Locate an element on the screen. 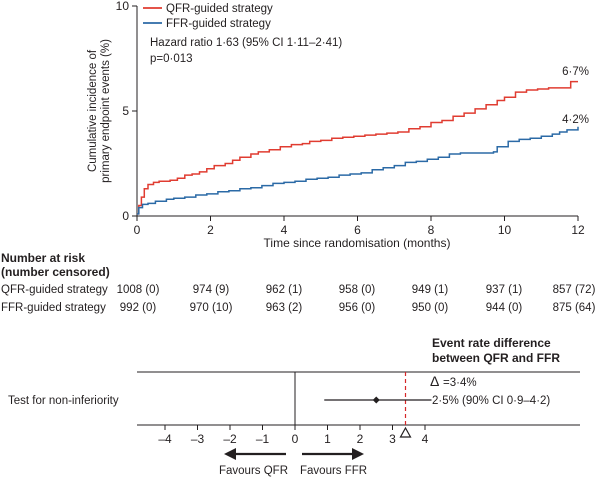 The height and width of the screenshot is (479, 600). risk-row-label-ffr: FFR-guided strategy is located at coordinates (53, 308).